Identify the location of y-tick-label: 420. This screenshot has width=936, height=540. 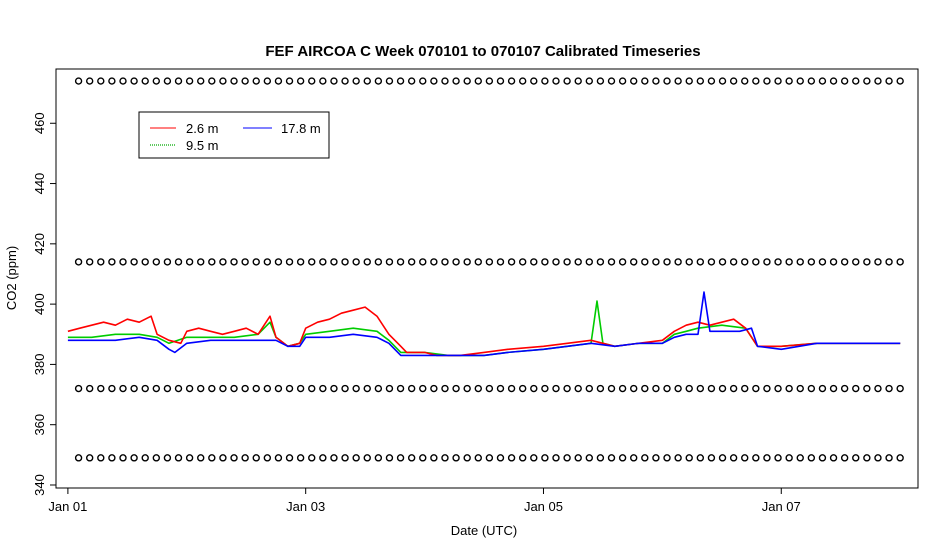
(39, 244).